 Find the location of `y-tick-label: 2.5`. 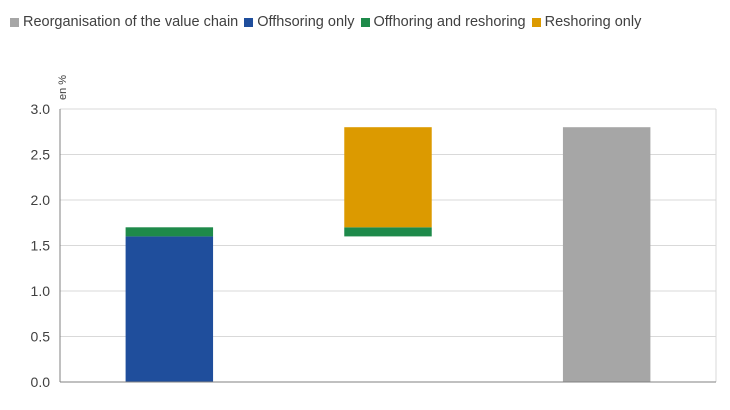

y-tick-label: 2.5 is located at coordinates (41, 155).